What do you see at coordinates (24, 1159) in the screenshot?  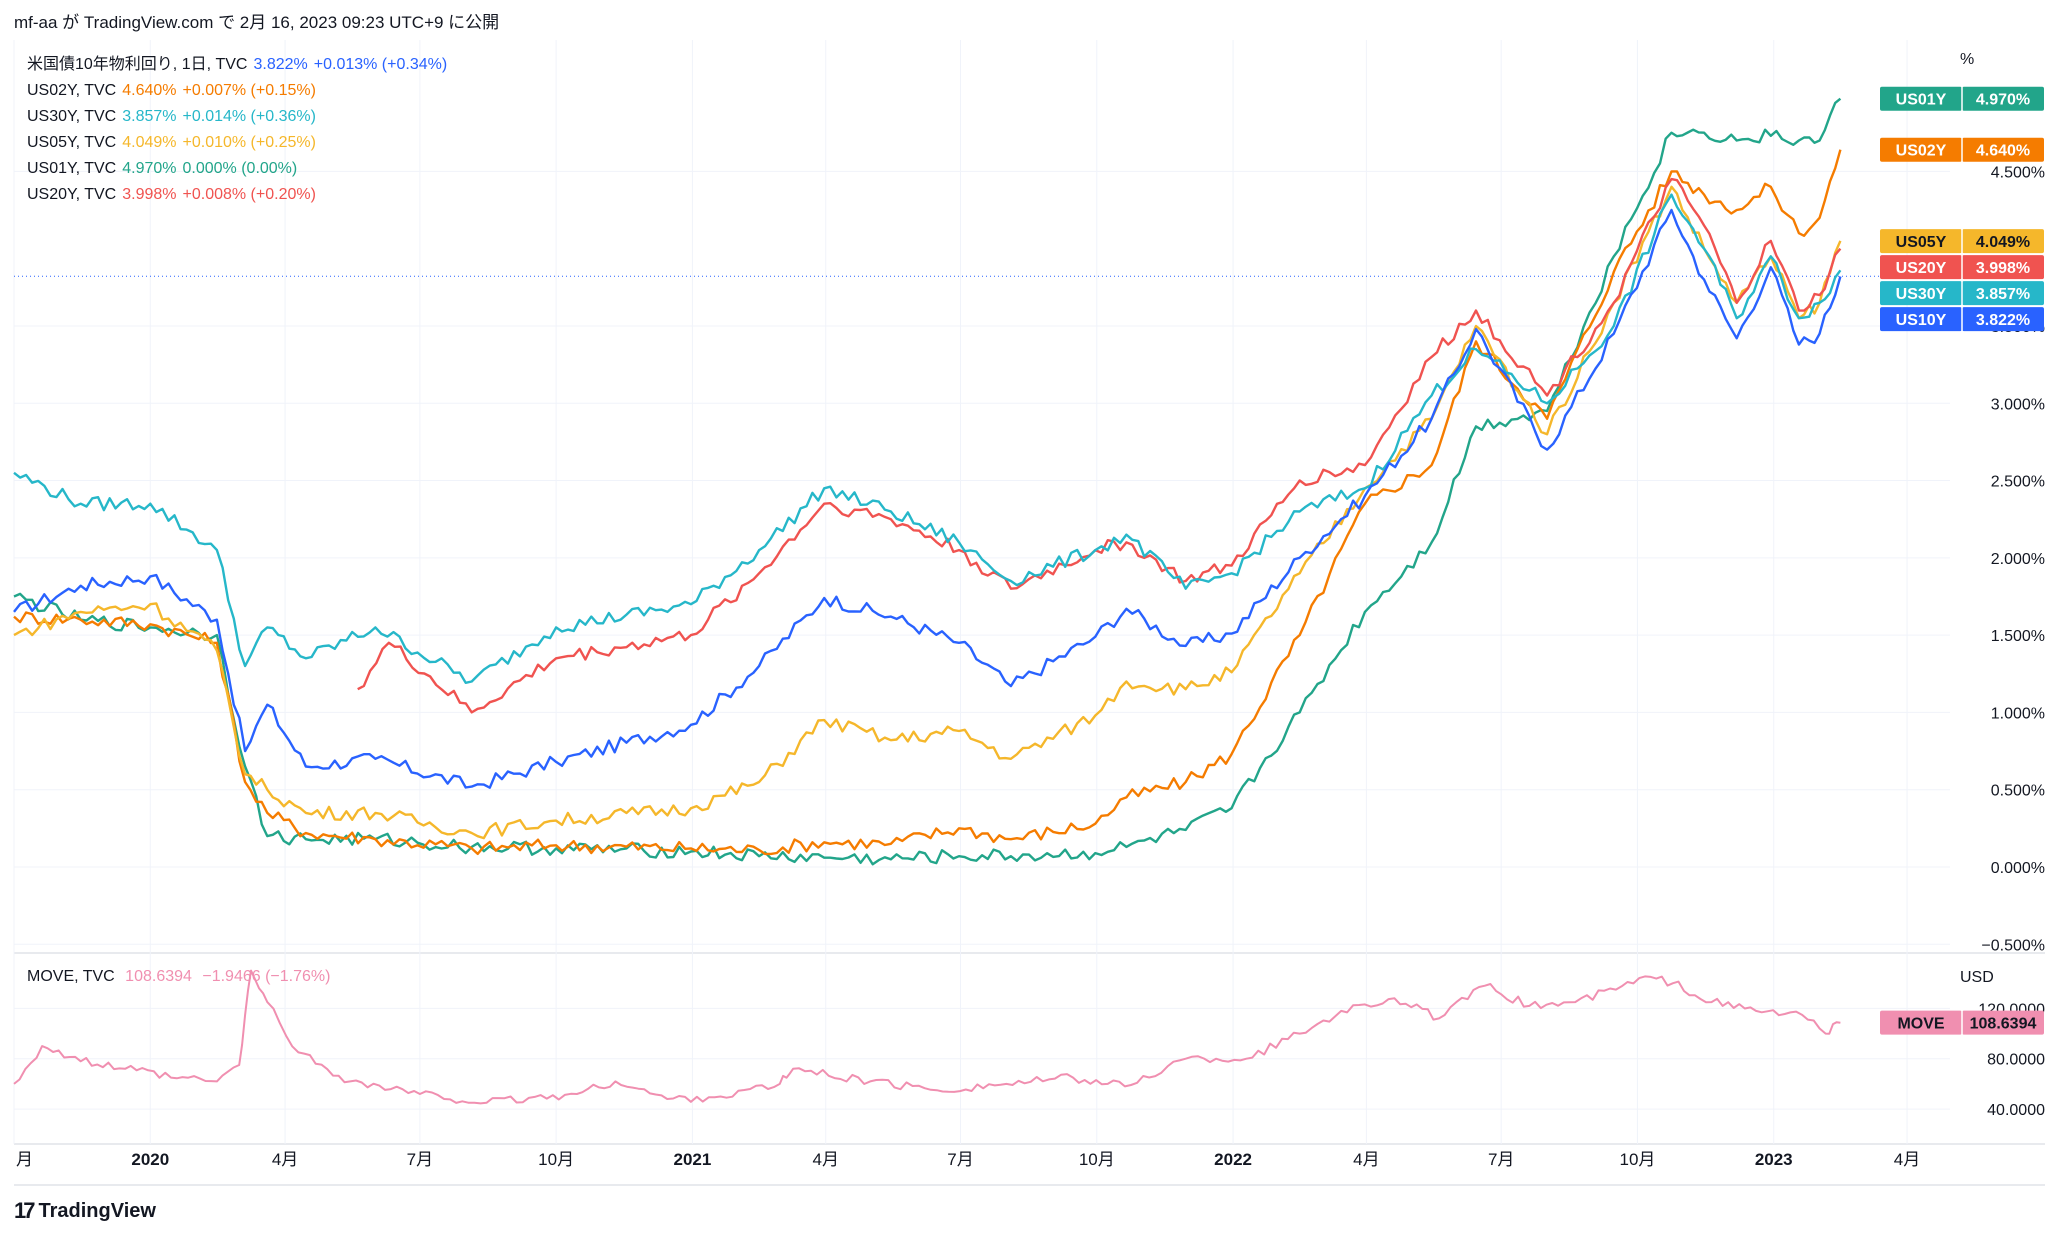 I see `x-tick-label: 月` at bounding box center [24, 1159].